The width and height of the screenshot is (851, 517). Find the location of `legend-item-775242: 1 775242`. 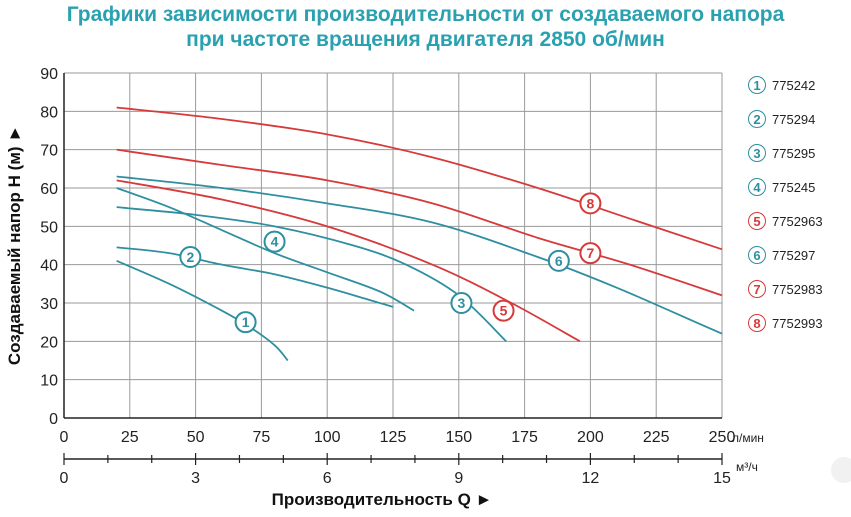

legend-item-775242: 1 775242 is located at coordinates (798, 85).